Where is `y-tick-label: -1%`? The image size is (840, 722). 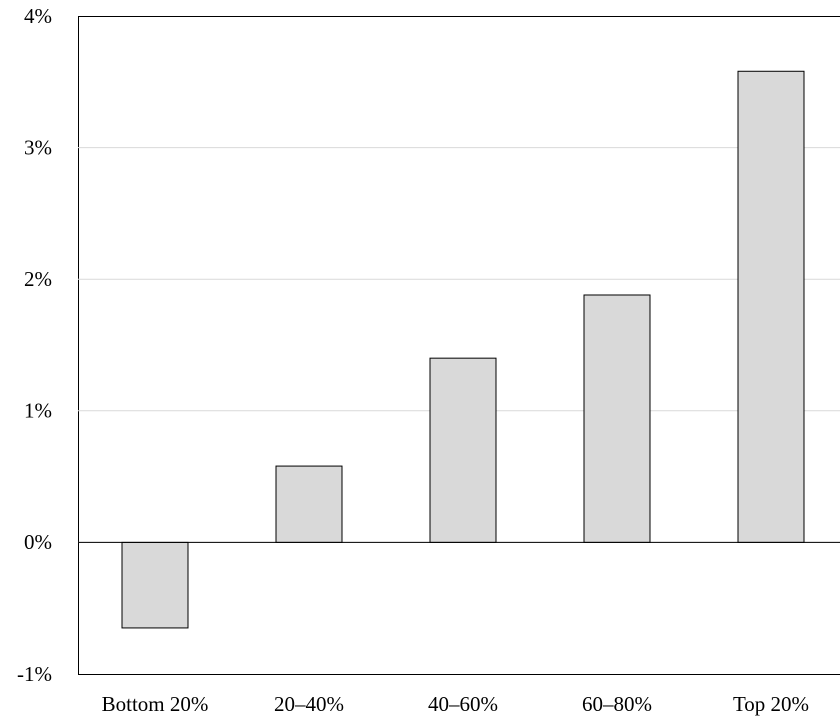
y-tick-label: -1% is located at coordinates (34, 674).